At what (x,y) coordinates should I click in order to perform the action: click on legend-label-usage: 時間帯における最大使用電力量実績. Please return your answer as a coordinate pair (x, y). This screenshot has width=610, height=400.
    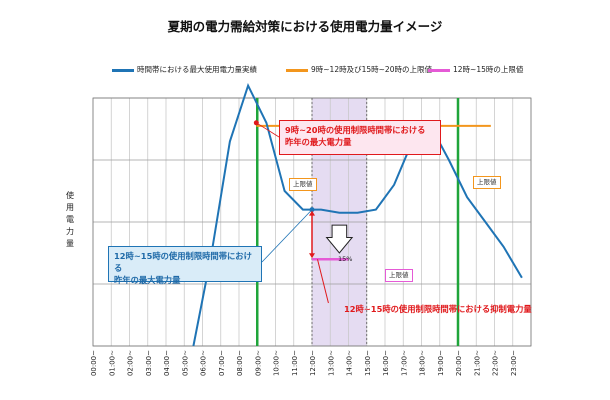
    Looking at the image, I should click on (197, 69).